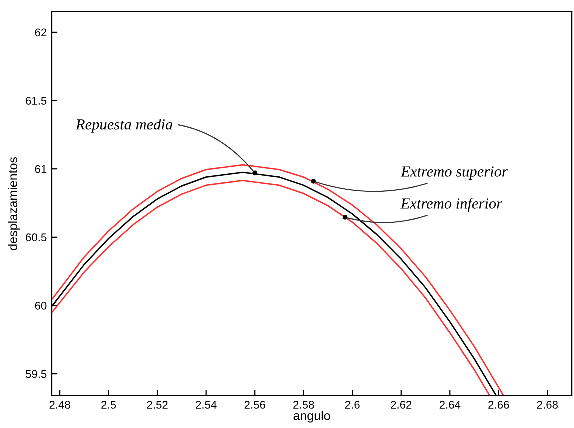 Image resolution: width=574 pixels, height=428 pixels. What do you see at coordinates (36, 374) in the screenshot?
I see `y-tick-label: 59.5` at bounding box center [36, 374].